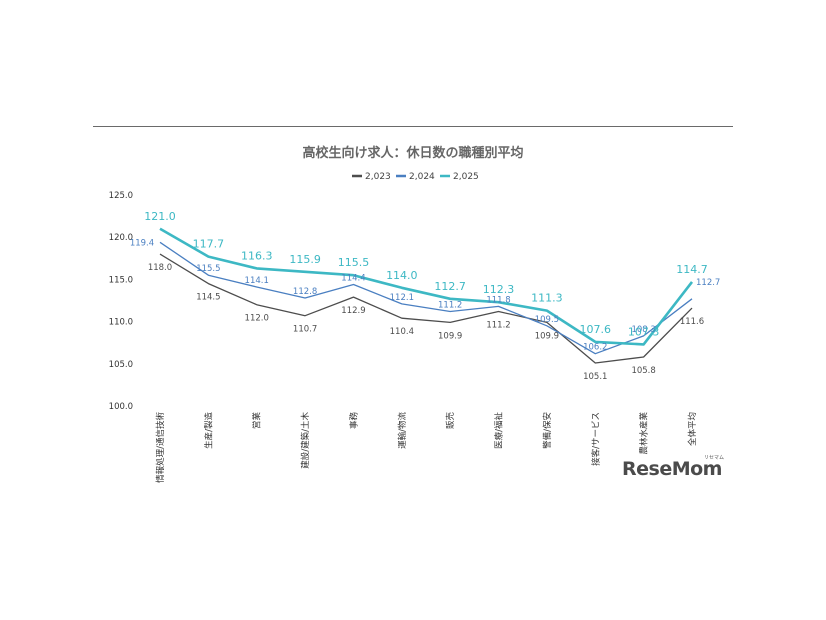  I want to click on data-label-2025: 114.7, so click(692, 269).